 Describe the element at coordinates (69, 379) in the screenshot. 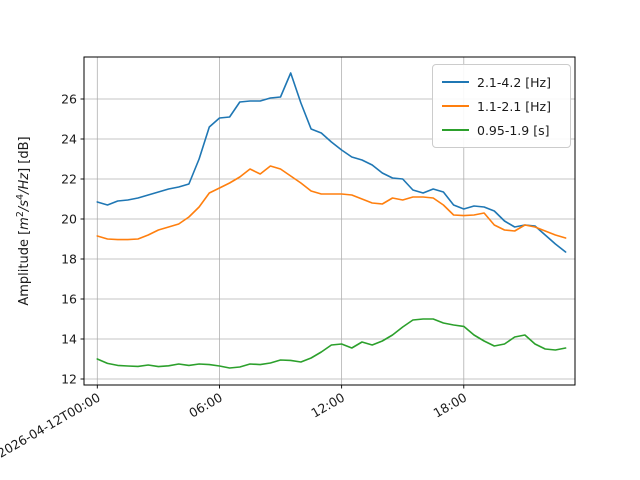

I see `y-tick-label: 12` at that location.